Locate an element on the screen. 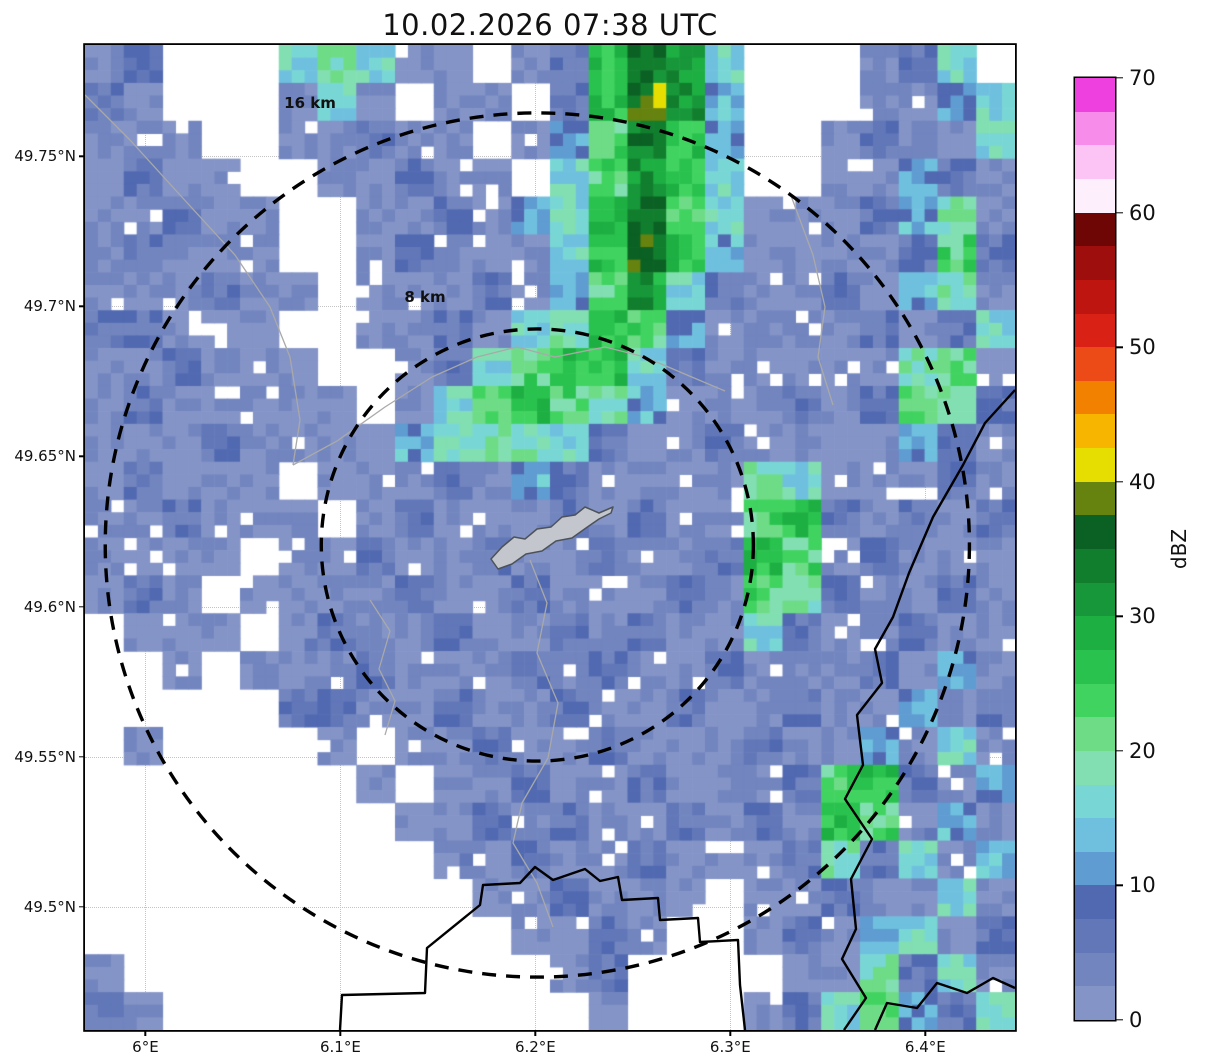  colorbar-tick-label: 10 is located at coordinates (1142, 885).